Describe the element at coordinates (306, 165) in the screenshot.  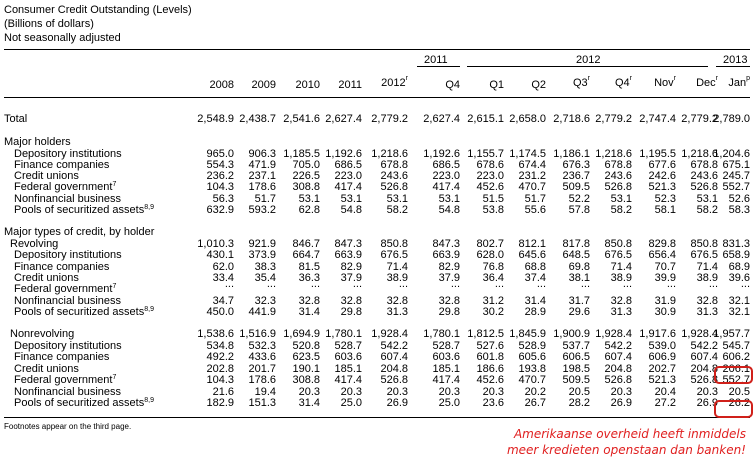
I see `table-cell: 705.0` at that location.